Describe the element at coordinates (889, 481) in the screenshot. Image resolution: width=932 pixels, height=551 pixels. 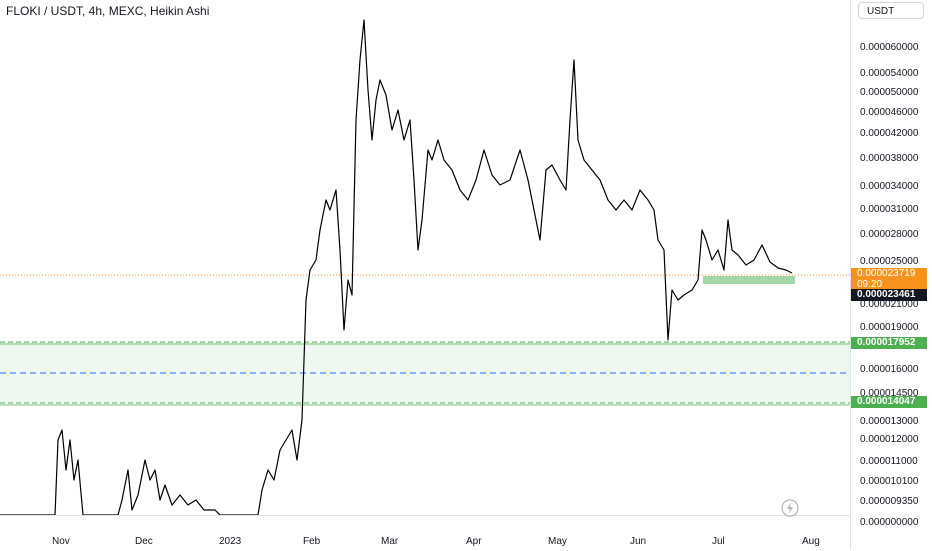
I see `price-tick-label: 0.000010100` at that location.